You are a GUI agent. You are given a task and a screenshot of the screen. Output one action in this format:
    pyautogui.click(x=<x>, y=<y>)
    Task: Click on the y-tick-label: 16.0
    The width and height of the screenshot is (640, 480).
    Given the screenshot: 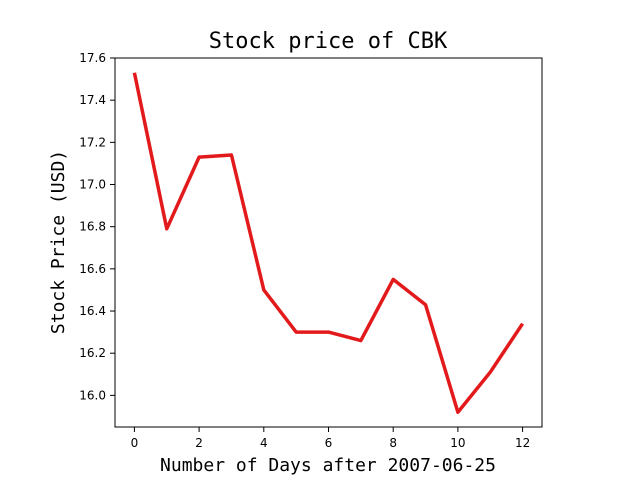 What is the action you would take?
    pyautogui.click(x=92, y=395)
    